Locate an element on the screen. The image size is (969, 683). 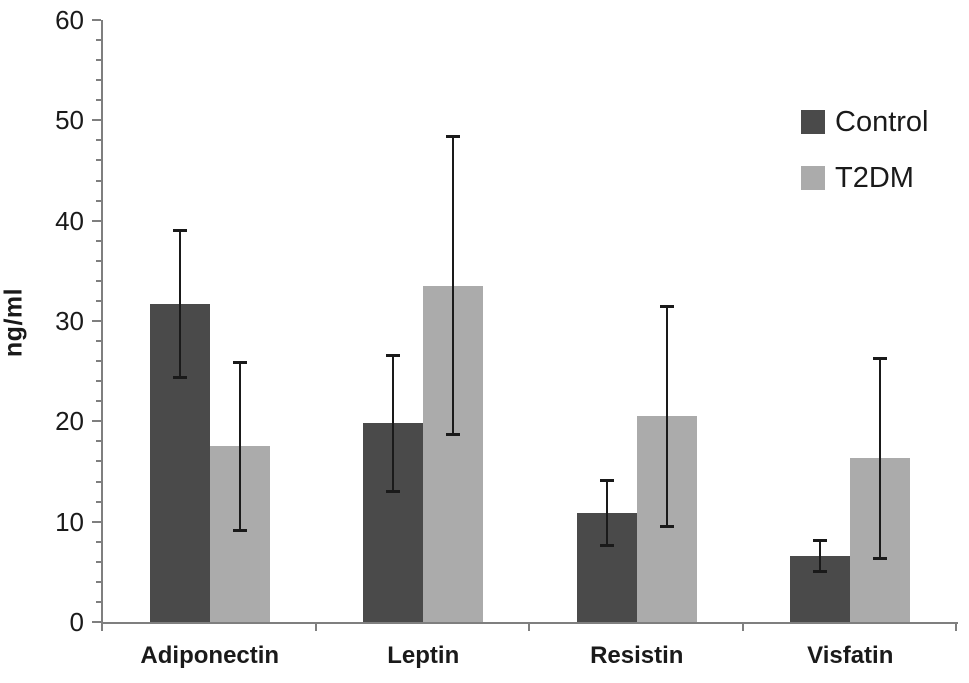
category-label-leptin: Leptin is located at coordinates (423, 655).